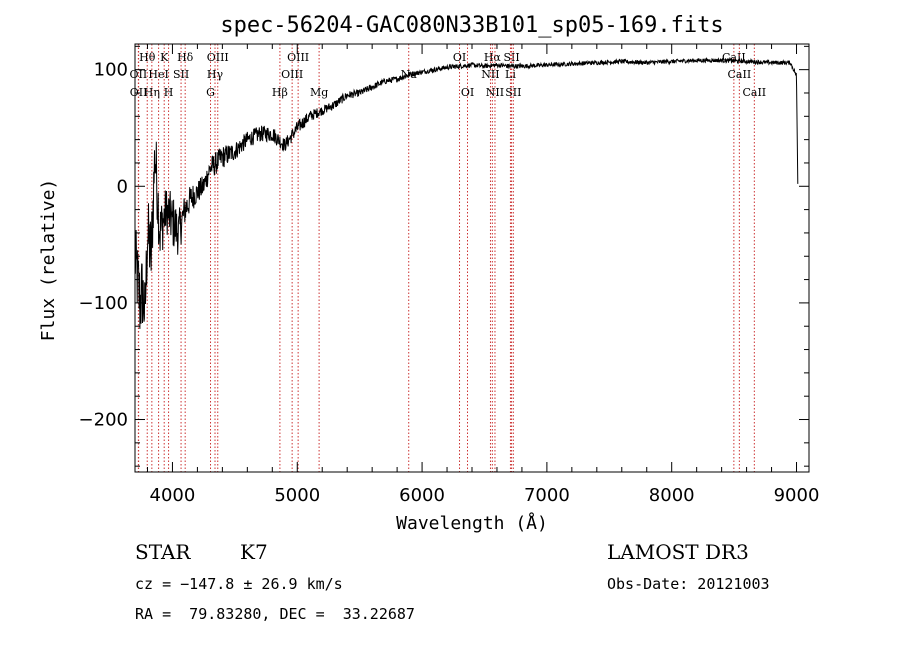 Image resolution: width=900 pixels, height=649 pixels. Describe the element at coordinates (672, 495) in the screenshot. I see `x-tick-label: 8000` at that location.